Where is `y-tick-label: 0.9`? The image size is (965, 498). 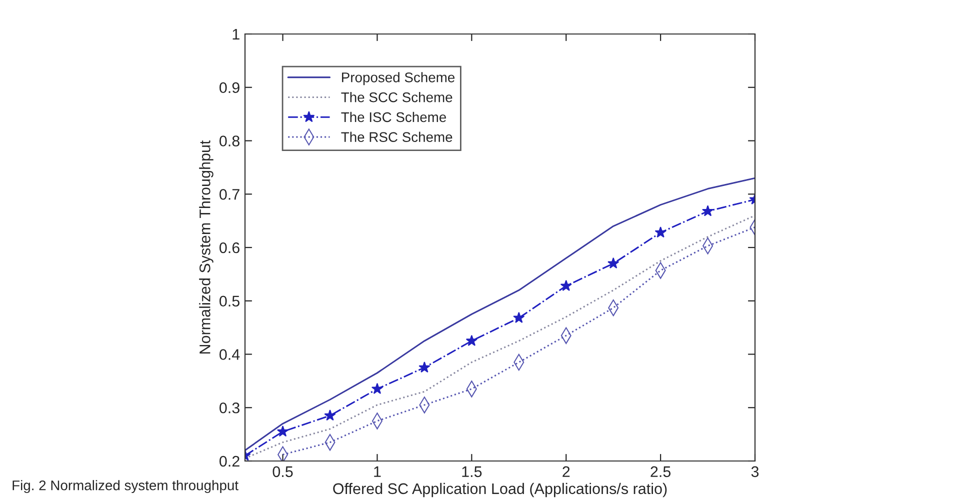
y-tick-label: 0.9 is located at coordinates (230, 88).